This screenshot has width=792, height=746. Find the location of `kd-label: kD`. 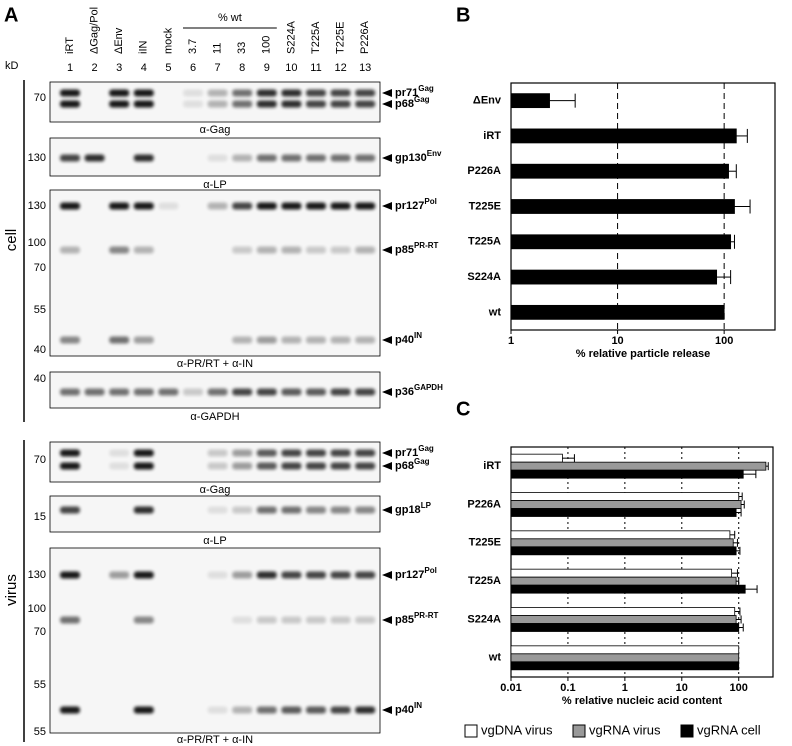

kd-label: kD is located at coordinates (12, 66).